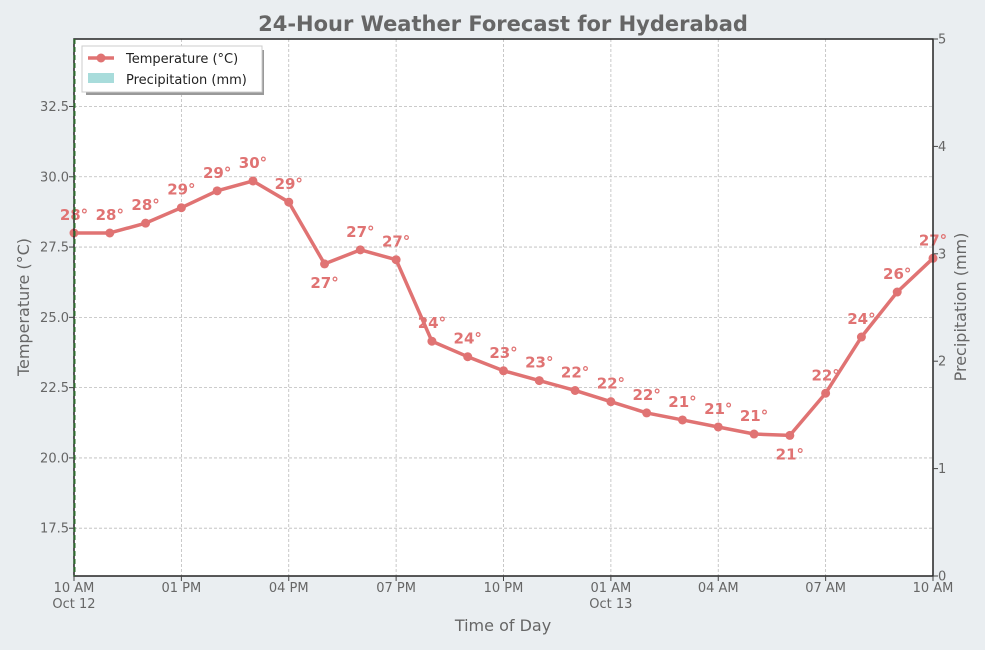  Describe the element at coordinates (960, 307) in the screenshot. I see `y-axis-right-label: Precipitation (mm)` at that location.